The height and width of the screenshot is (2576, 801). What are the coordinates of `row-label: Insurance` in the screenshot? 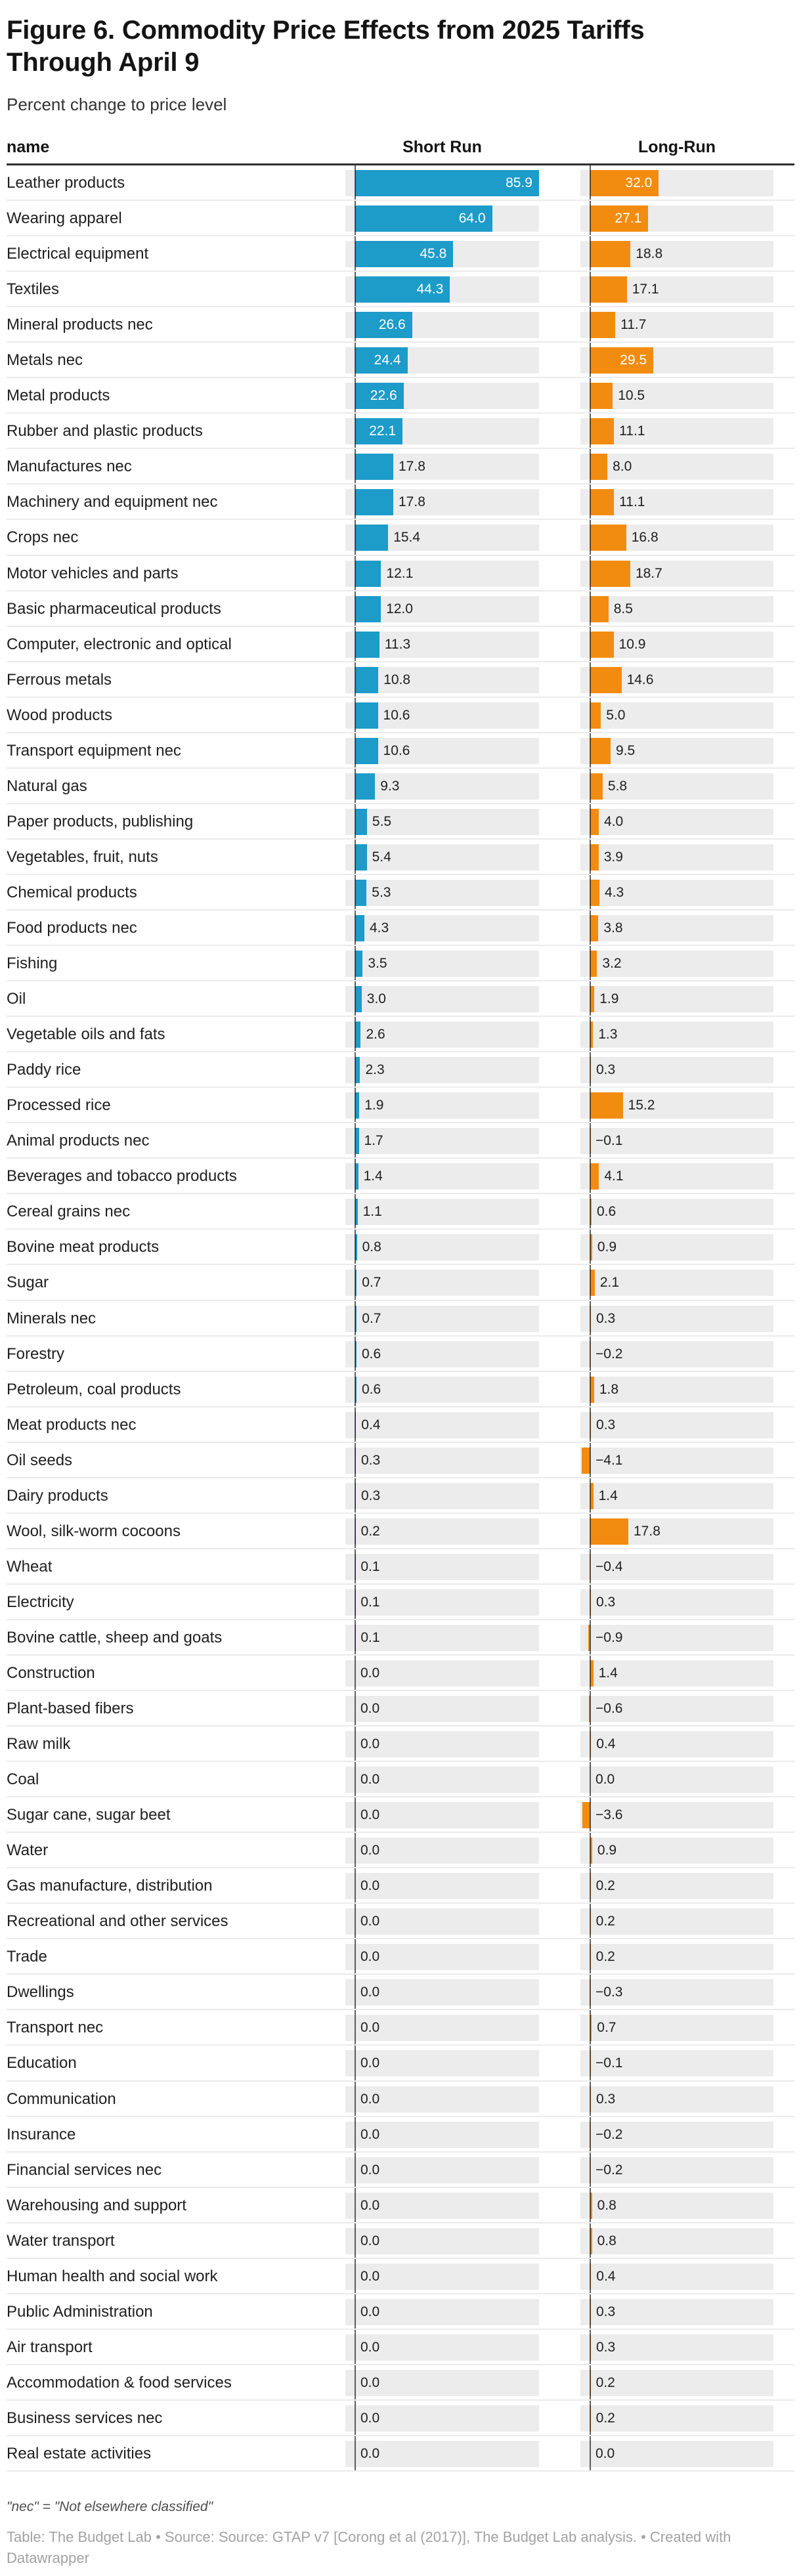 It's located at (41, 2134).